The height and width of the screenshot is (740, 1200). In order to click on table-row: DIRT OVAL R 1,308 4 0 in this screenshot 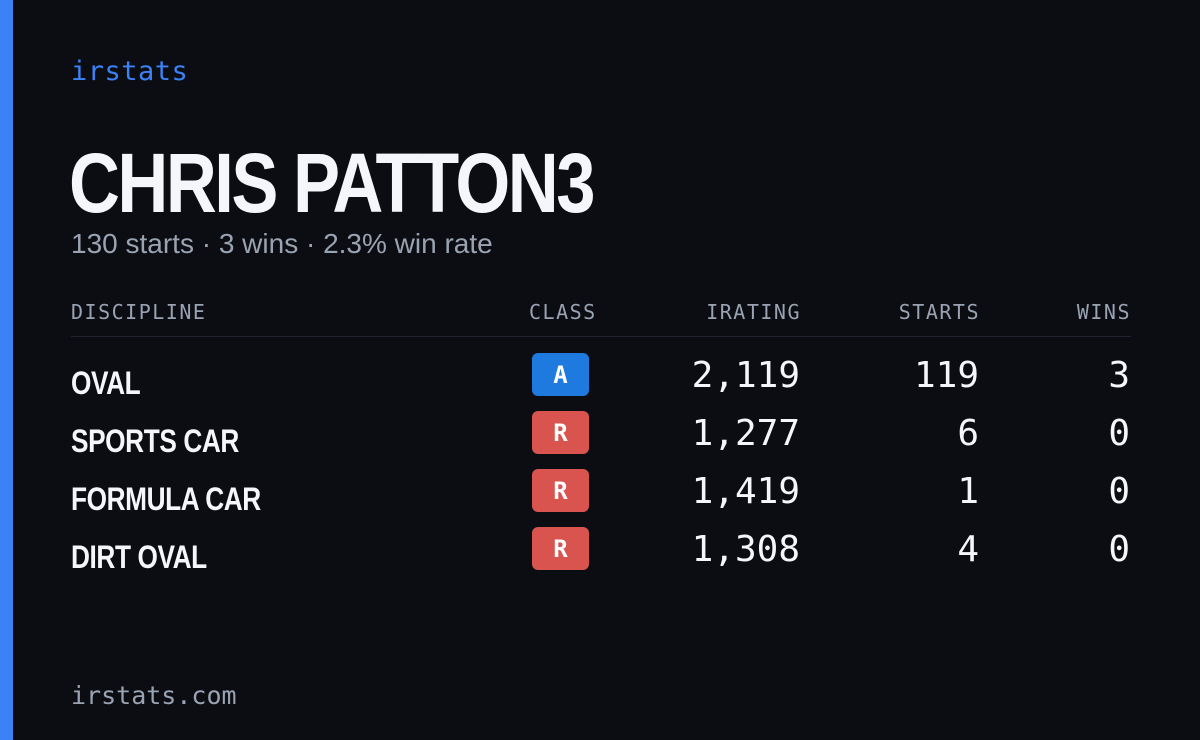, I will do `click(601, 556)`.